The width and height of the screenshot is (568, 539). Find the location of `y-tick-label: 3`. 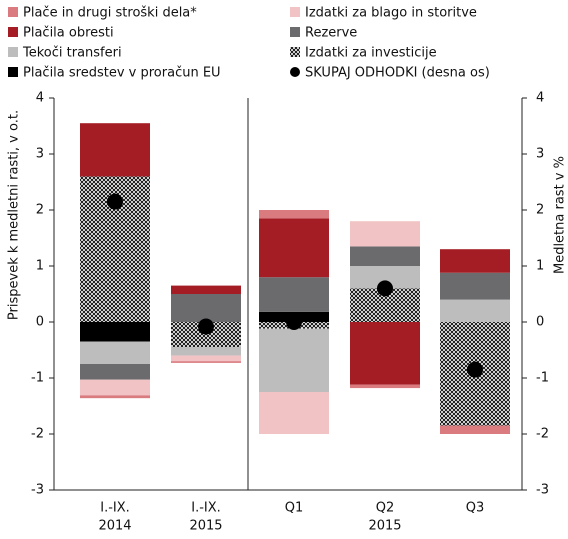

y-tick-label: 3 is located at coordinates (40, 154).